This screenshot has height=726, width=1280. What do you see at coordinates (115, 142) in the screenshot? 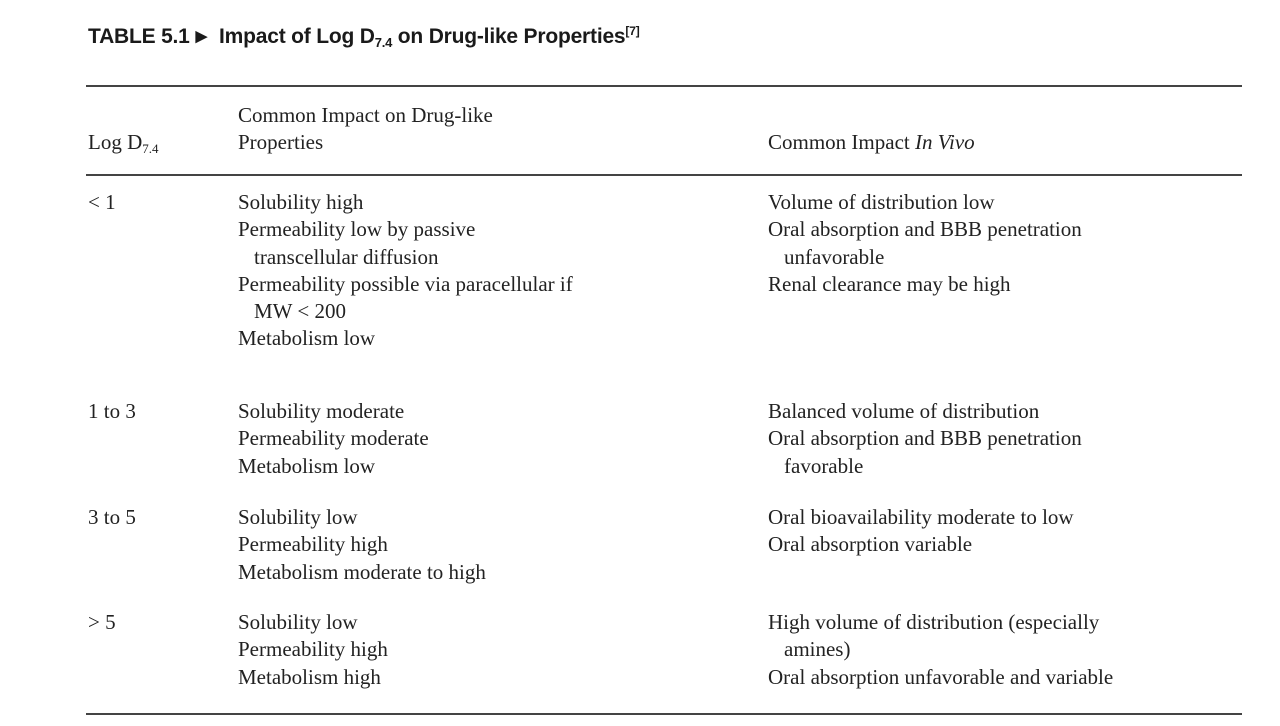
I see `header-logd-text: Log D` at bounding box center [115, 142].